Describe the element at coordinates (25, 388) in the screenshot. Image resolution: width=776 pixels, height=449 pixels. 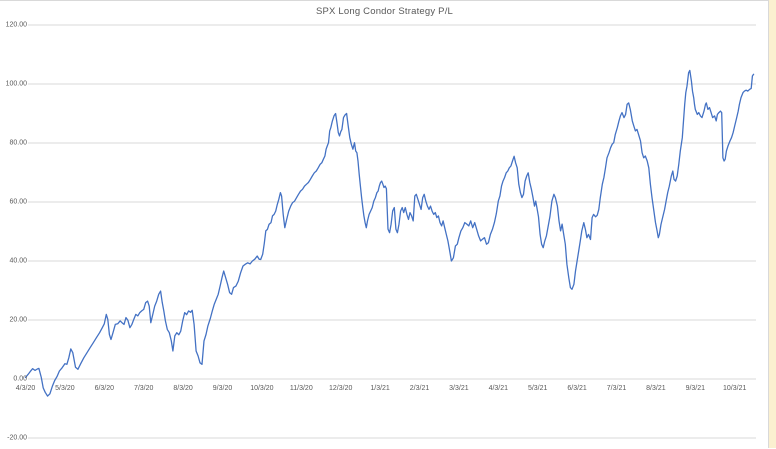
I see `x-axis-tick-label: 4/3/20` at that location.